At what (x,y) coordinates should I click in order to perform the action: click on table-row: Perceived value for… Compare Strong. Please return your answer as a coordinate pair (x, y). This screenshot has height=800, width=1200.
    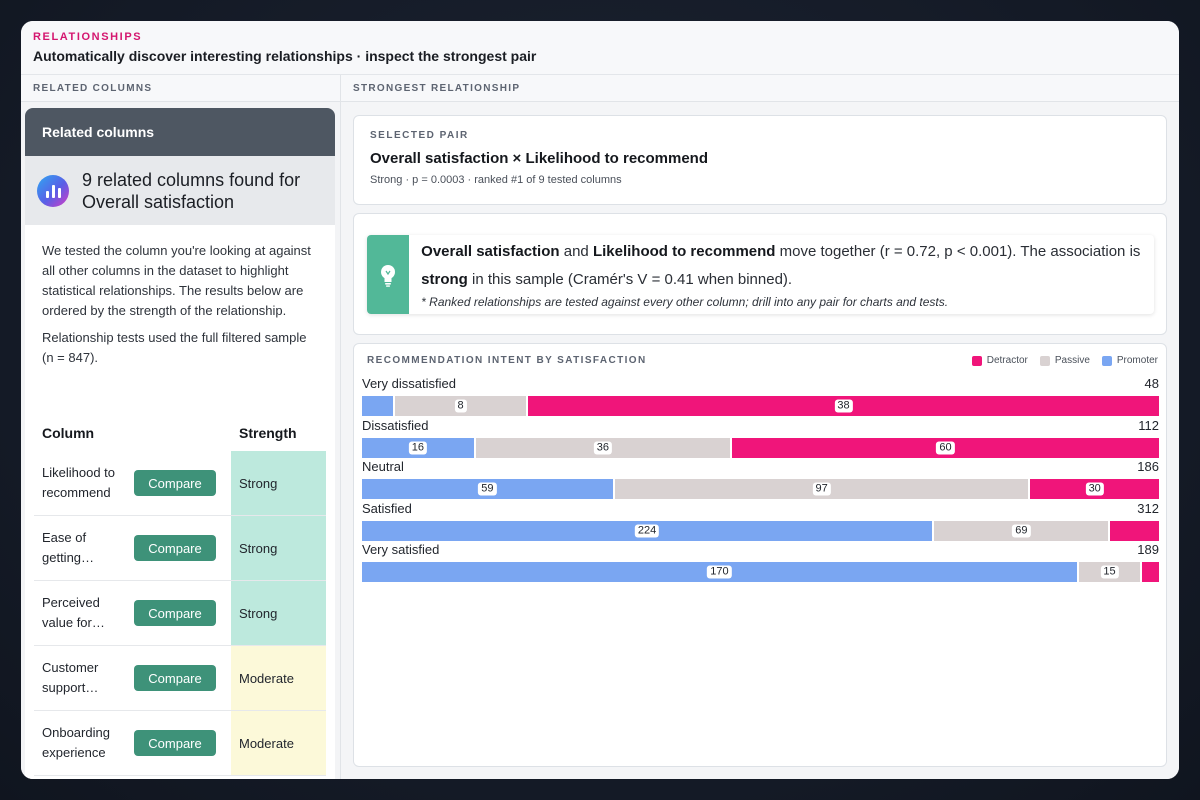
    Looking at the image, I should click on (180, 613).